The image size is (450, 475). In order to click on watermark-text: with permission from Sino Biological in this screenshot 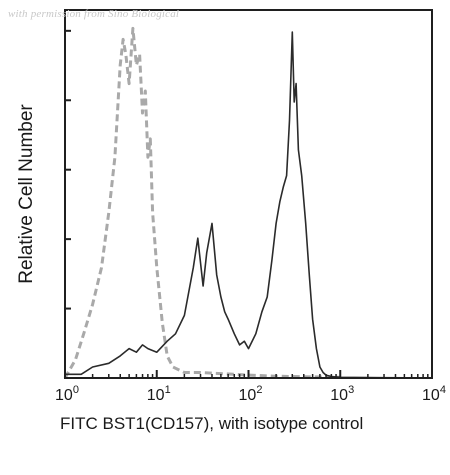, I will do `click(94, 14)`.